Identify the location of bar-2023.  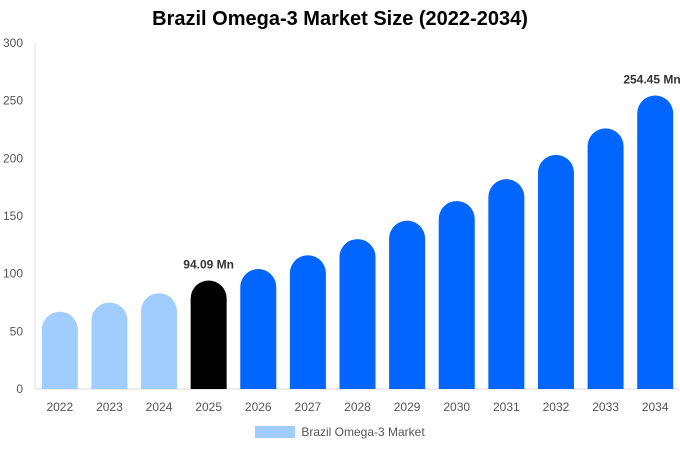
(109, 345).